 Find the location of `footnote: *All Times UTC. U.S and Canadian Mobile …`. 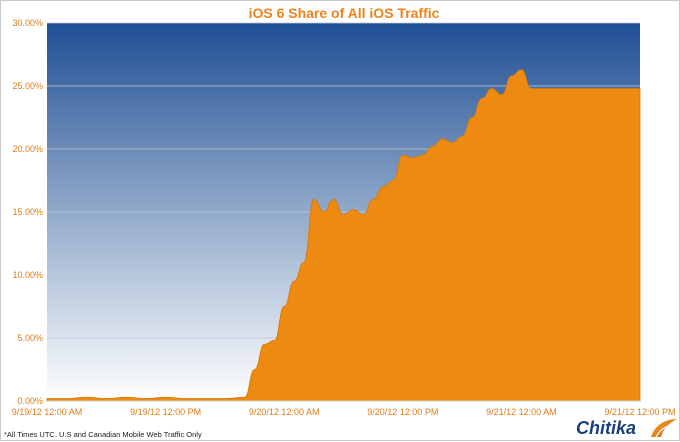

footnote: *All Times UTC. U.S and Canadian Mobile … is located at coordinates (103, 434).